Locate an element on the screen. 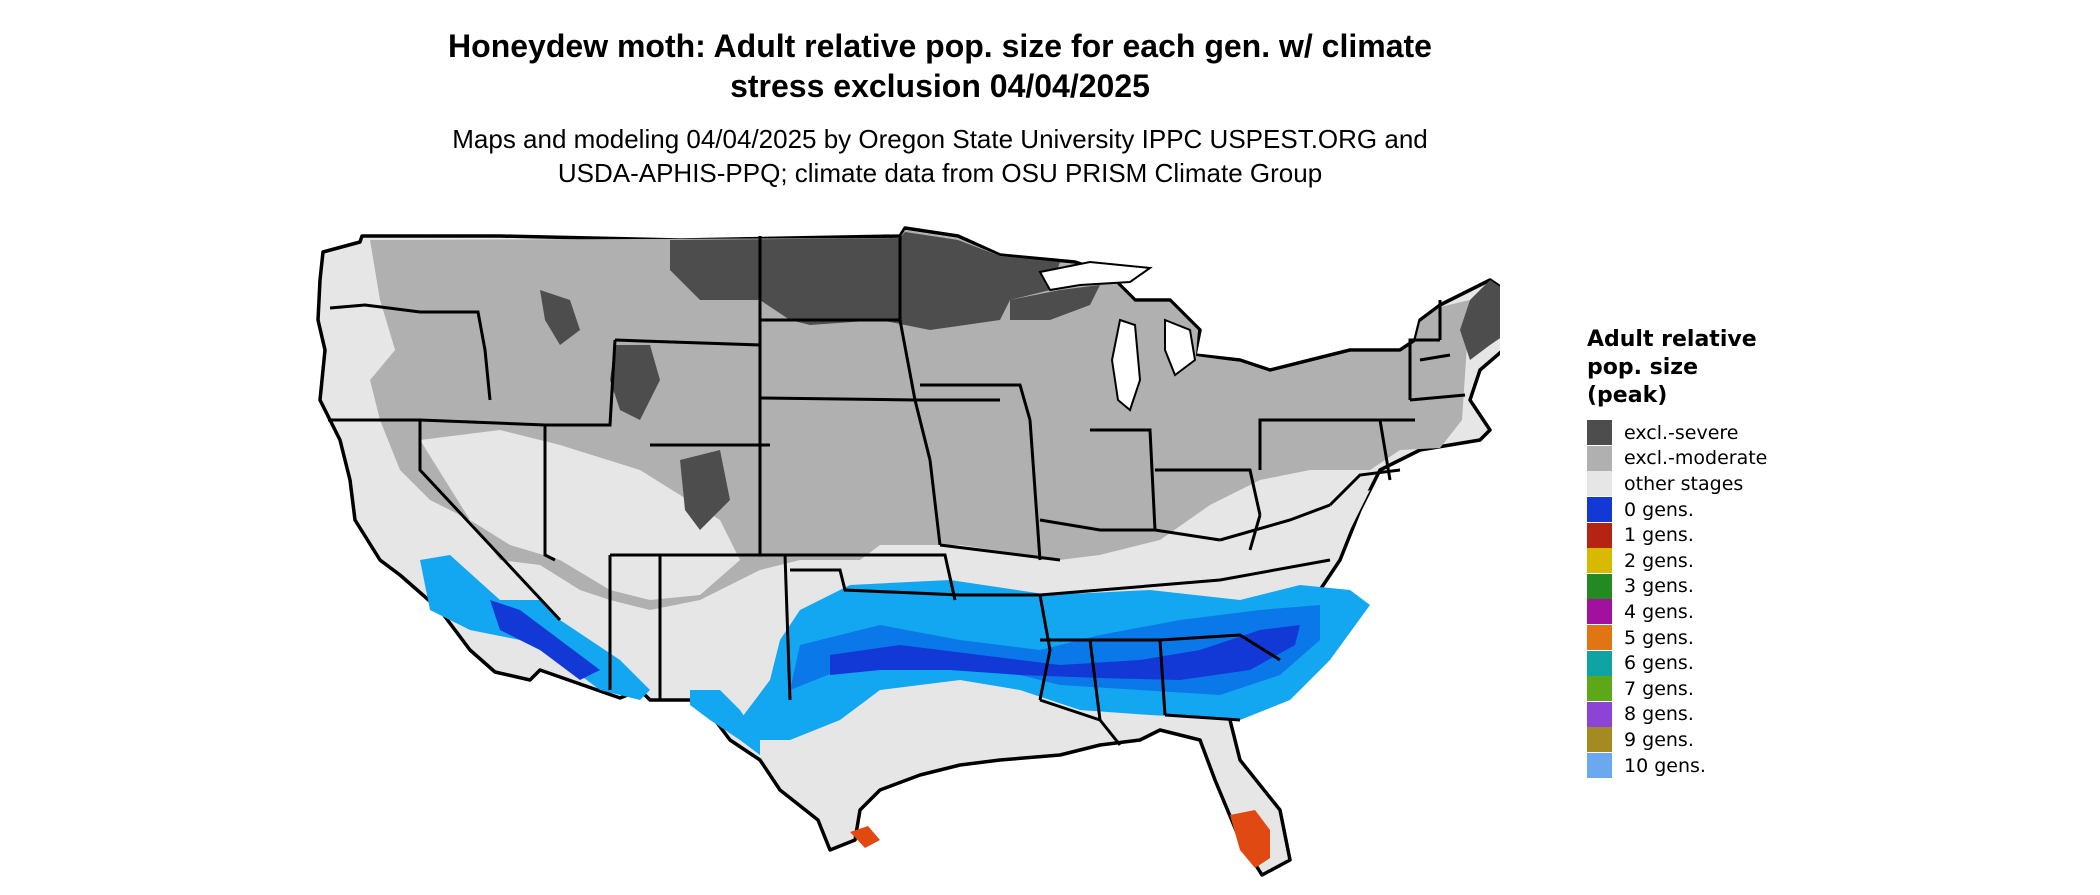 The height and width of the screenshot is (895, 2100). legend-item: 7 gens. is located at coordinates (1677, 689).